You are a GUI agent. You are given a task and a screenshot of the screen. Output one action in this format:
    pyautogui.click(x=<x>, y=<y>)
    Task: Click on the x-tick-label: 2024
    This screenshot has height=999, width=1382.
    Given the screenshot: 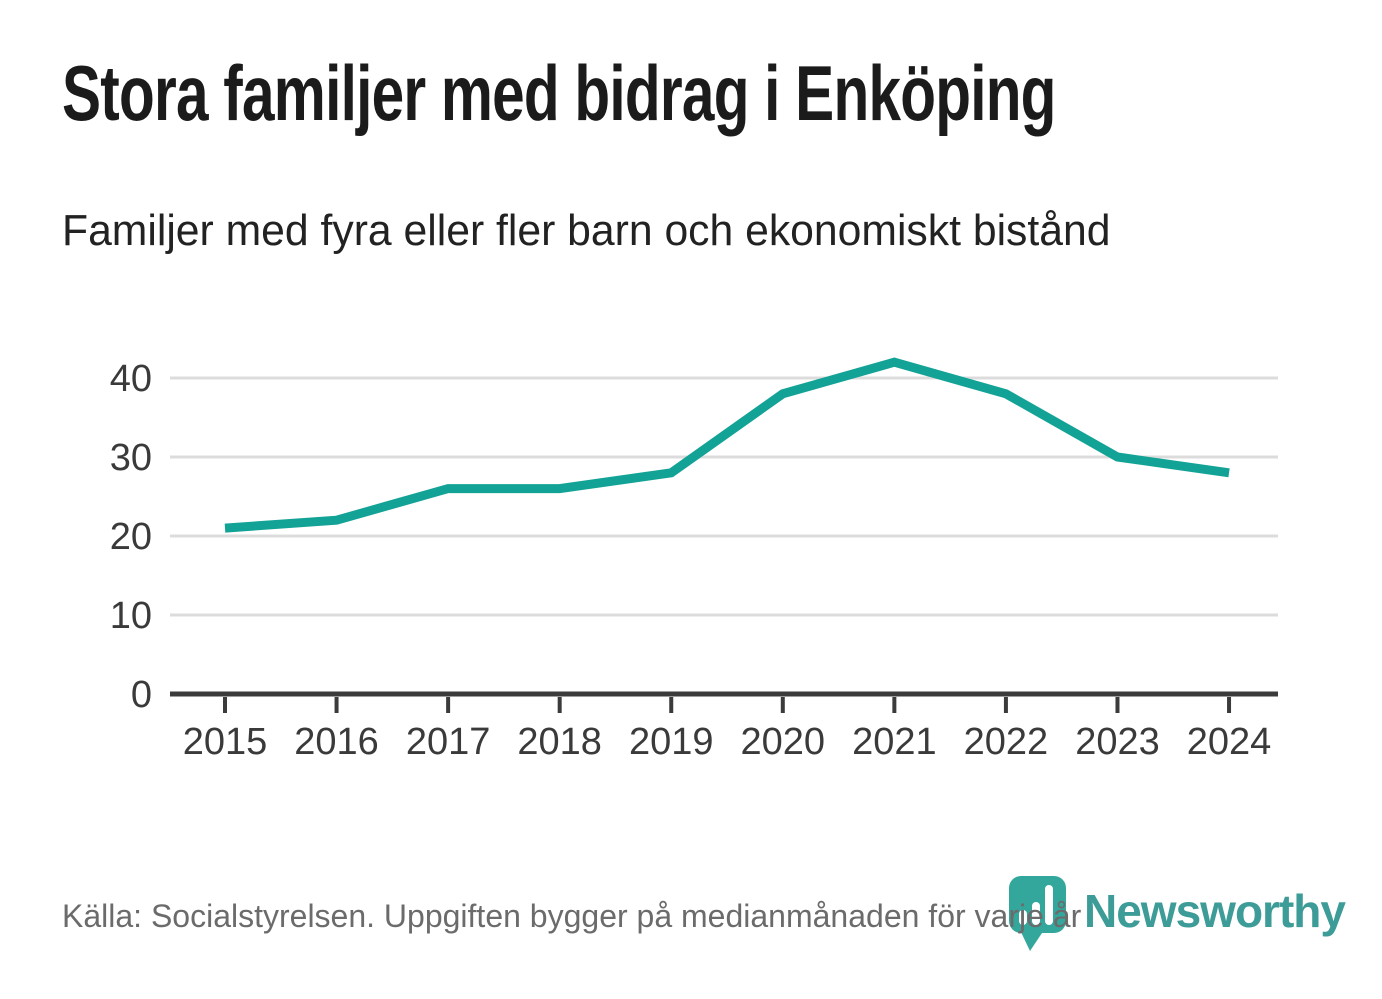 What is the action you would take?
    pyautogui.click(x=1229, y=742)
    